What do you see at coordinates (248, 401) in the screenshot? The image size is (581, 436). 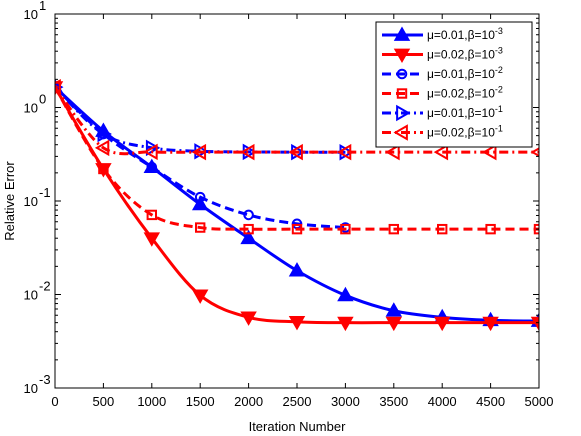 I see `x-tick-label-5: 2000` at bounding box center [248, 401].